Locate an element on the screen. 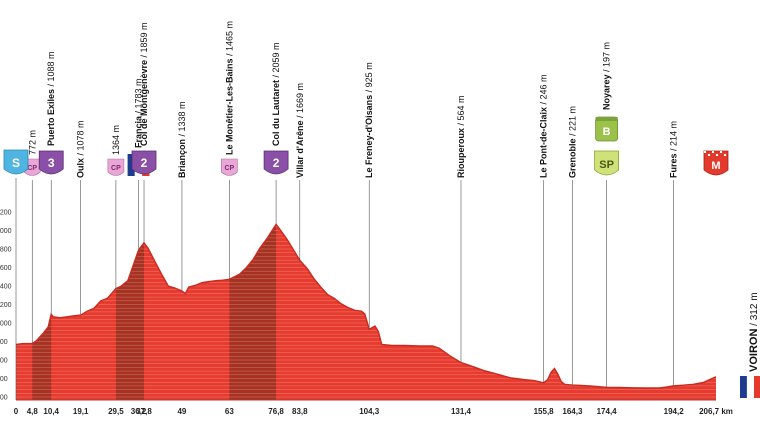  waypoint-name: Villar d'Arêne is located at coordinates (300, 150).